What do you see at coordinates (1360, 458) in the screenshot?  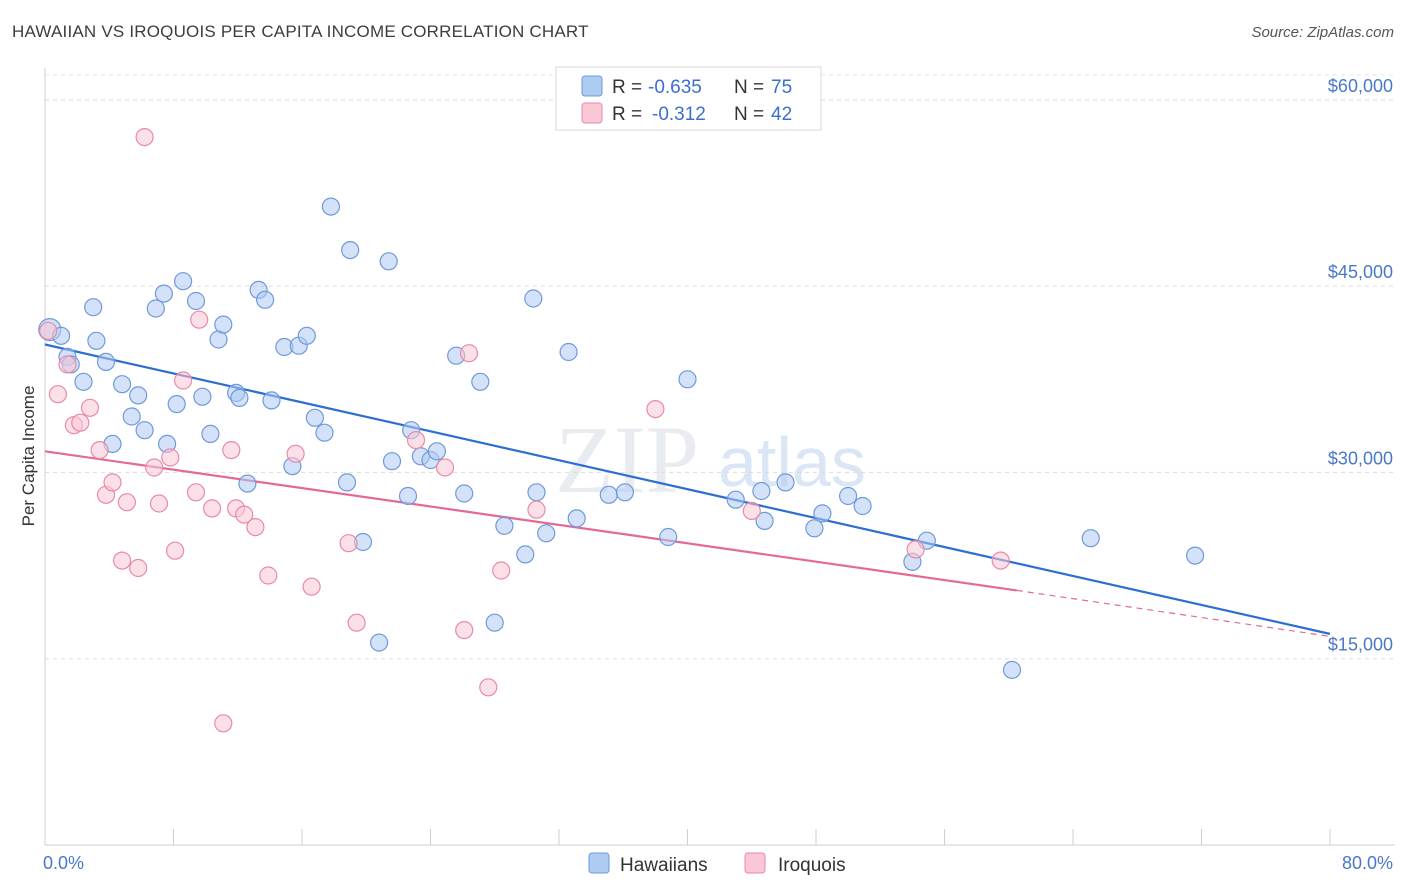 I see `y-tick-label: $30,000` at bounding box center [1360, 458].